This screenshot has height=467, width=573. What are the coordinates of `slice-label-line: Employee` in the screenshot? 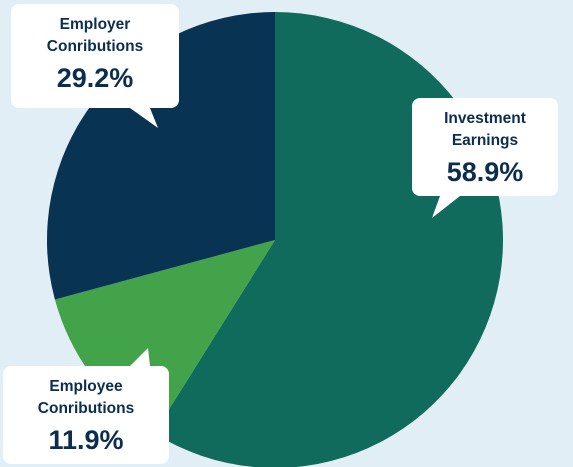 It's located at (86, 386).